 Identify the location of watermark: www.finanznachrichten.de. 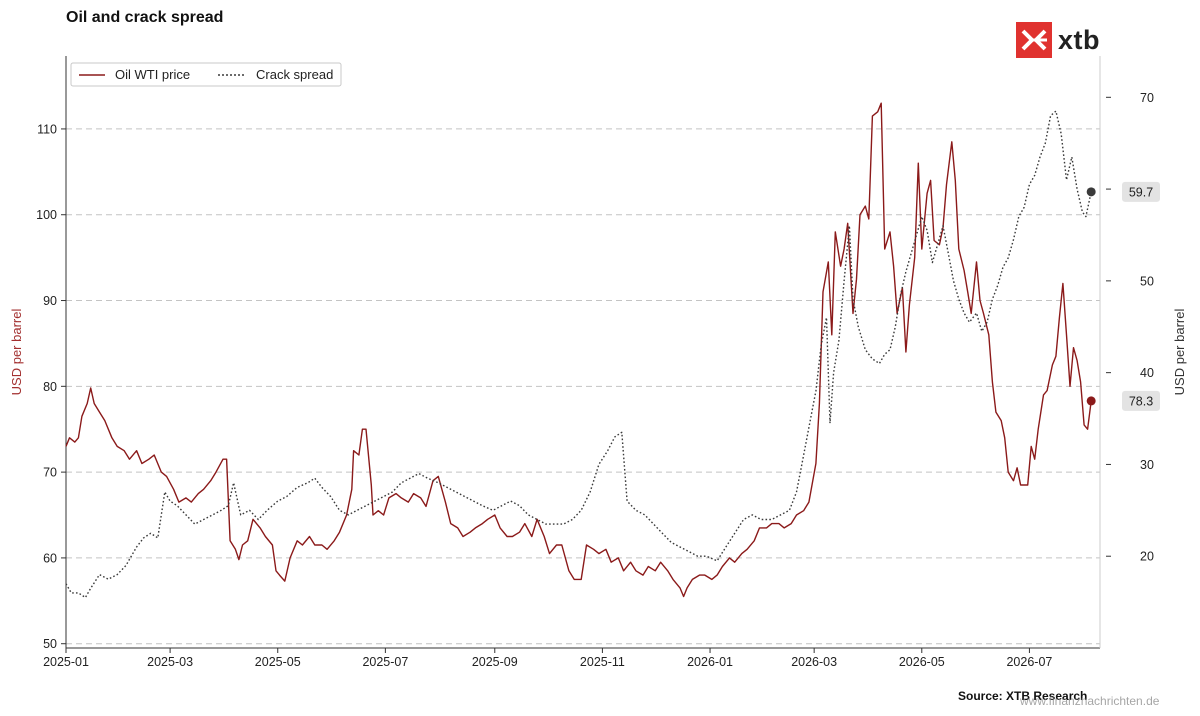
(1090, 701).